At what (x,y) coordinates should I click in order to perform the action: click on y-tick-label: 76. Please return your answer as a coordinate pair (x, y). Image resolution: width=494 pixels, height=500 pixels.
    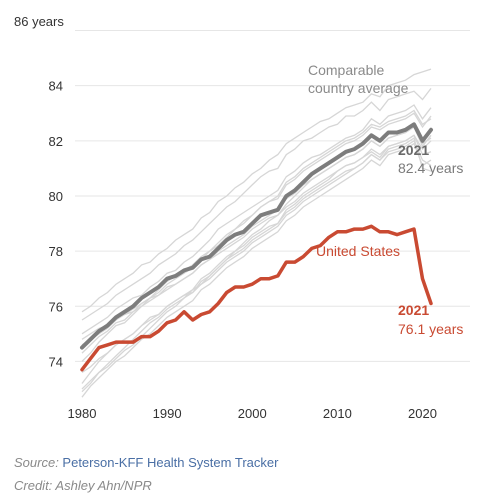
    Looking at the image, I should click on (56, 306).